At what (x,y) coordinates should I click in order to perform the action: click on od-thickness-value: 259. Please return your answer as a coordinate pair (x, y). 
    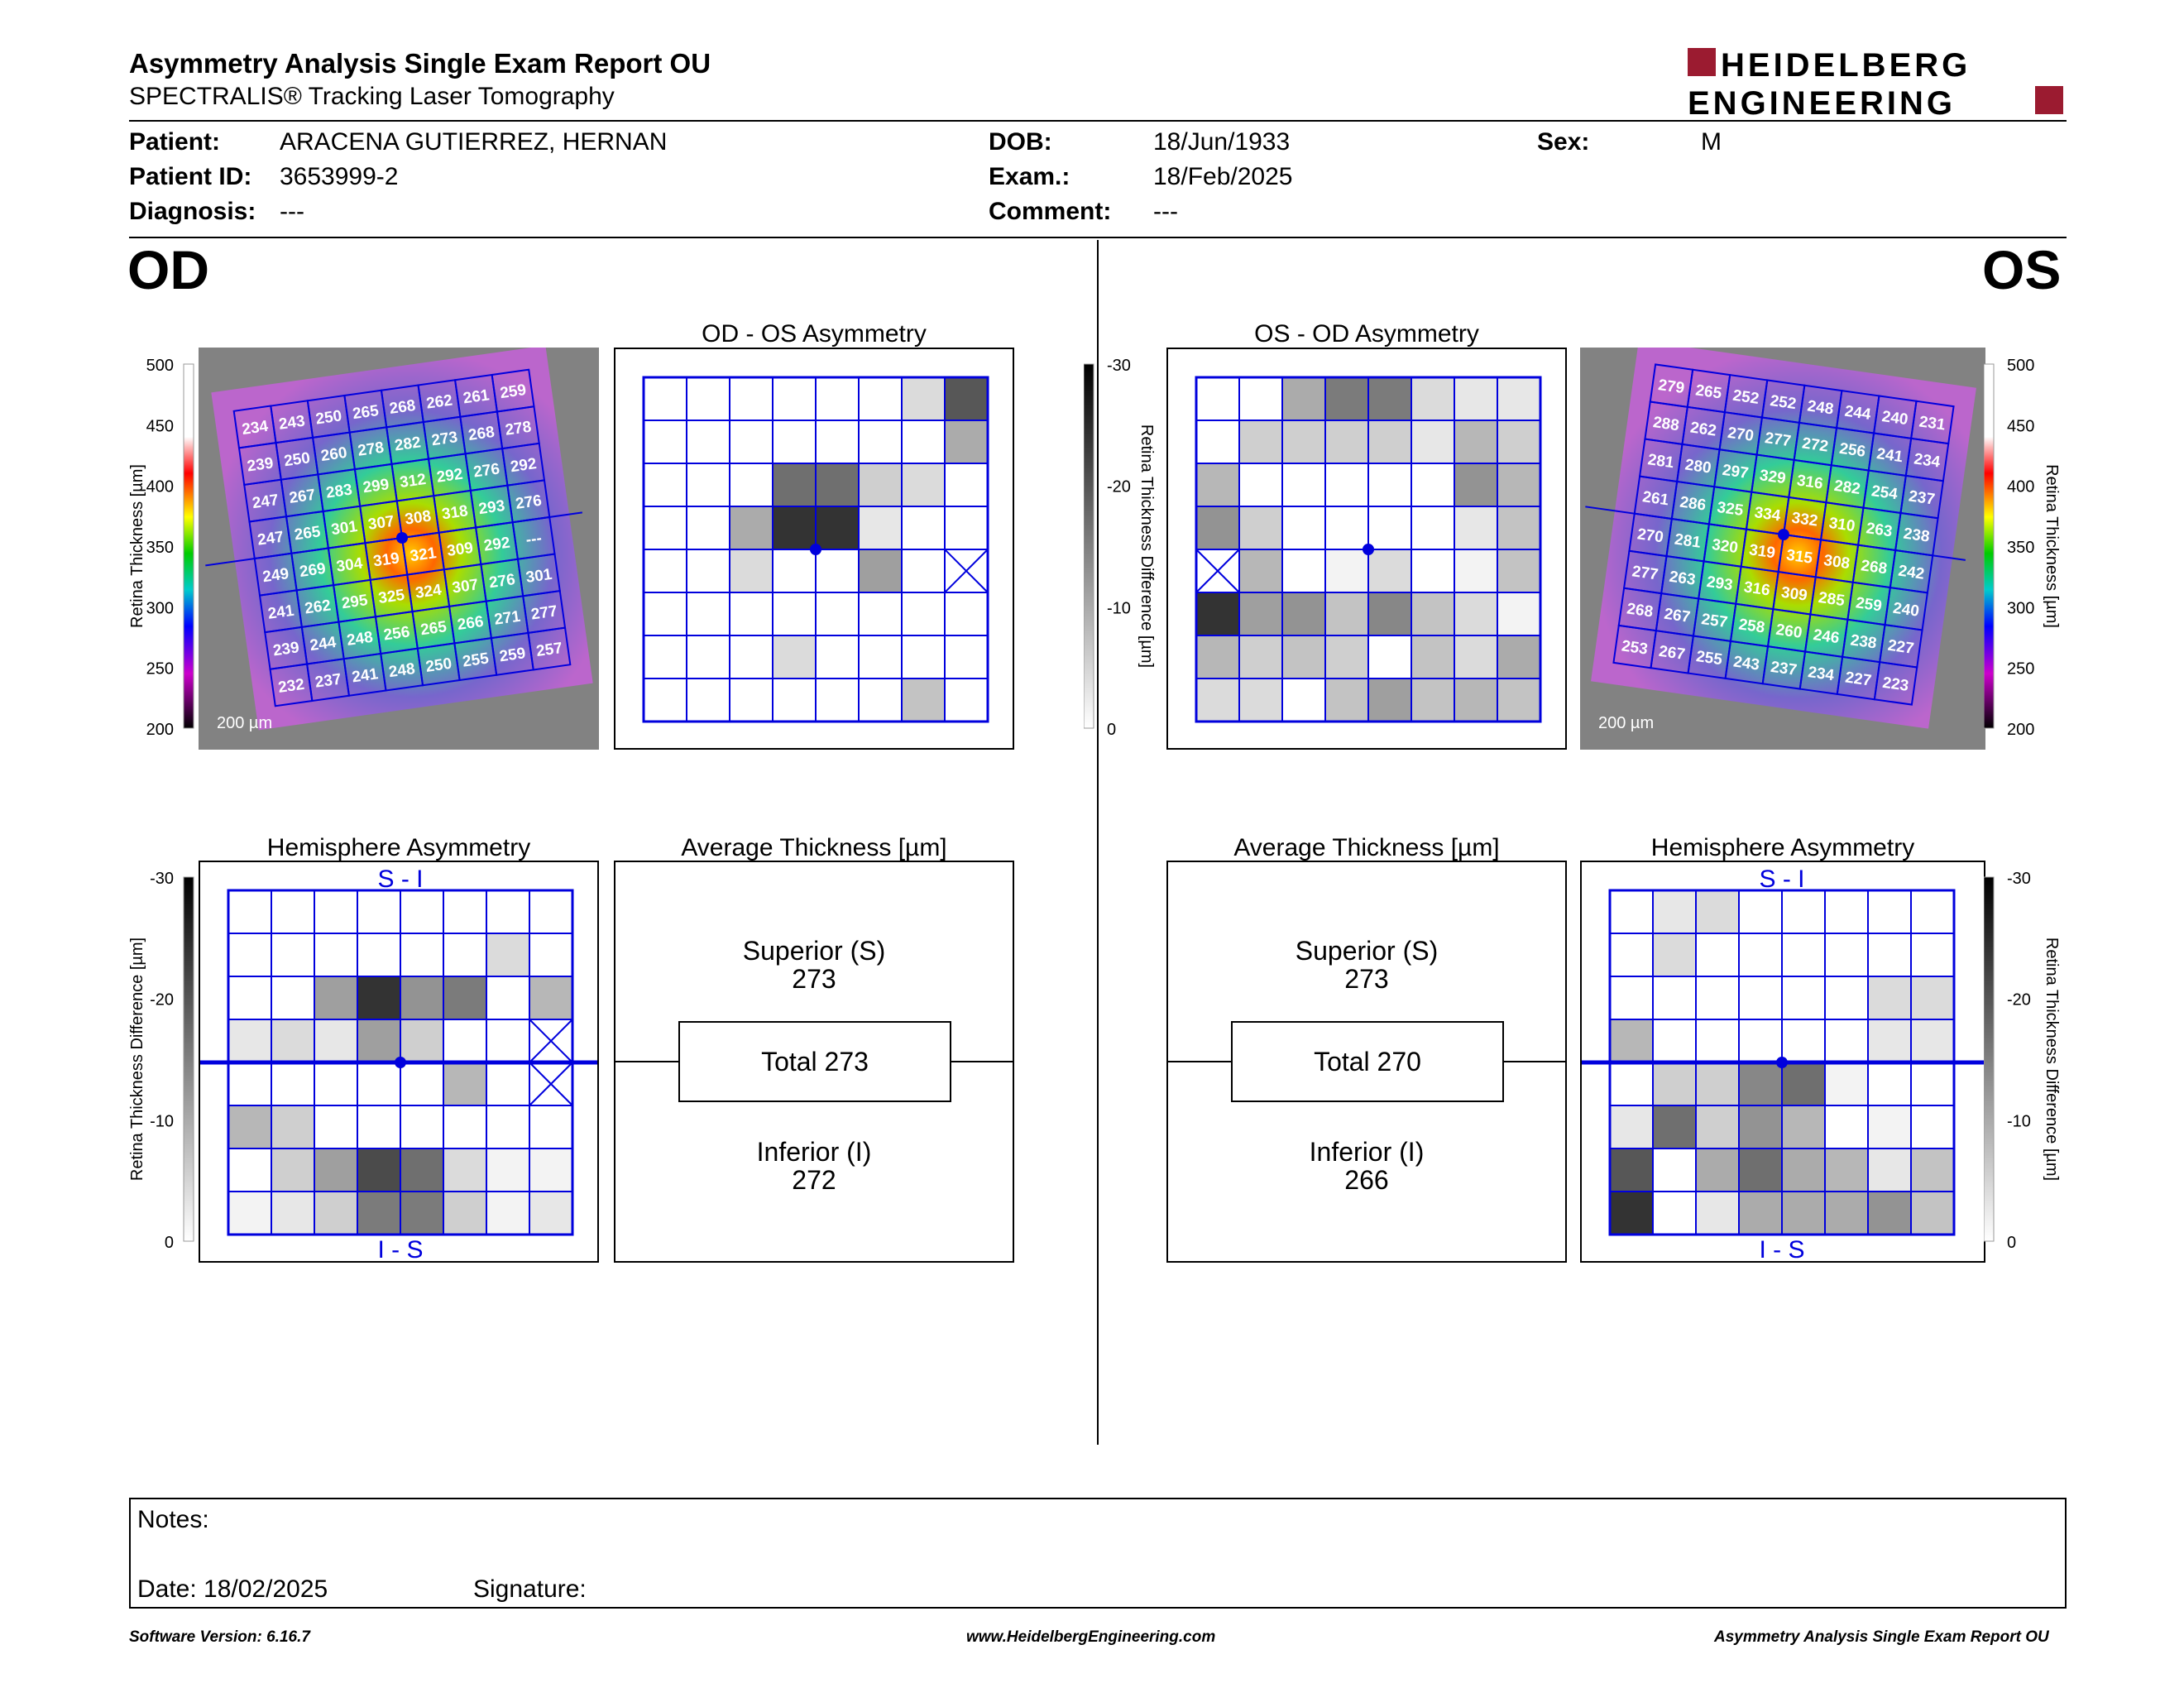
    Looking at the image, I should click on (512, 655).